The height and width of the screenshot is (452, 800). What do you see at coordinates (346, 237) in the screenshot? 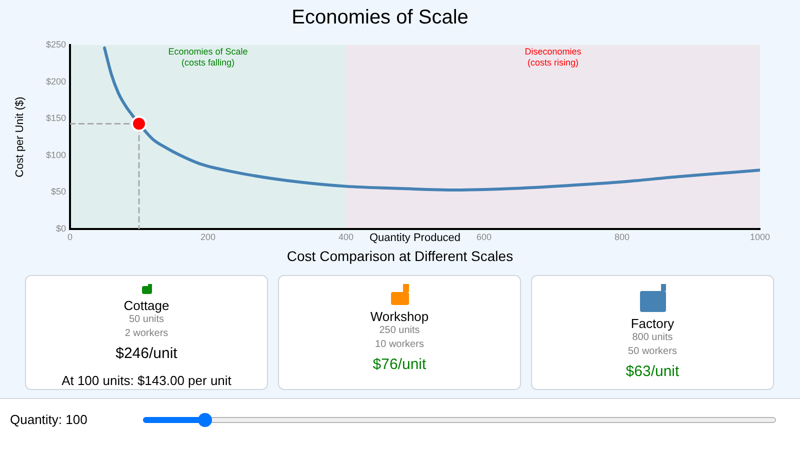
I see `x-tick-label: 400` at bounding box center [346, 237].